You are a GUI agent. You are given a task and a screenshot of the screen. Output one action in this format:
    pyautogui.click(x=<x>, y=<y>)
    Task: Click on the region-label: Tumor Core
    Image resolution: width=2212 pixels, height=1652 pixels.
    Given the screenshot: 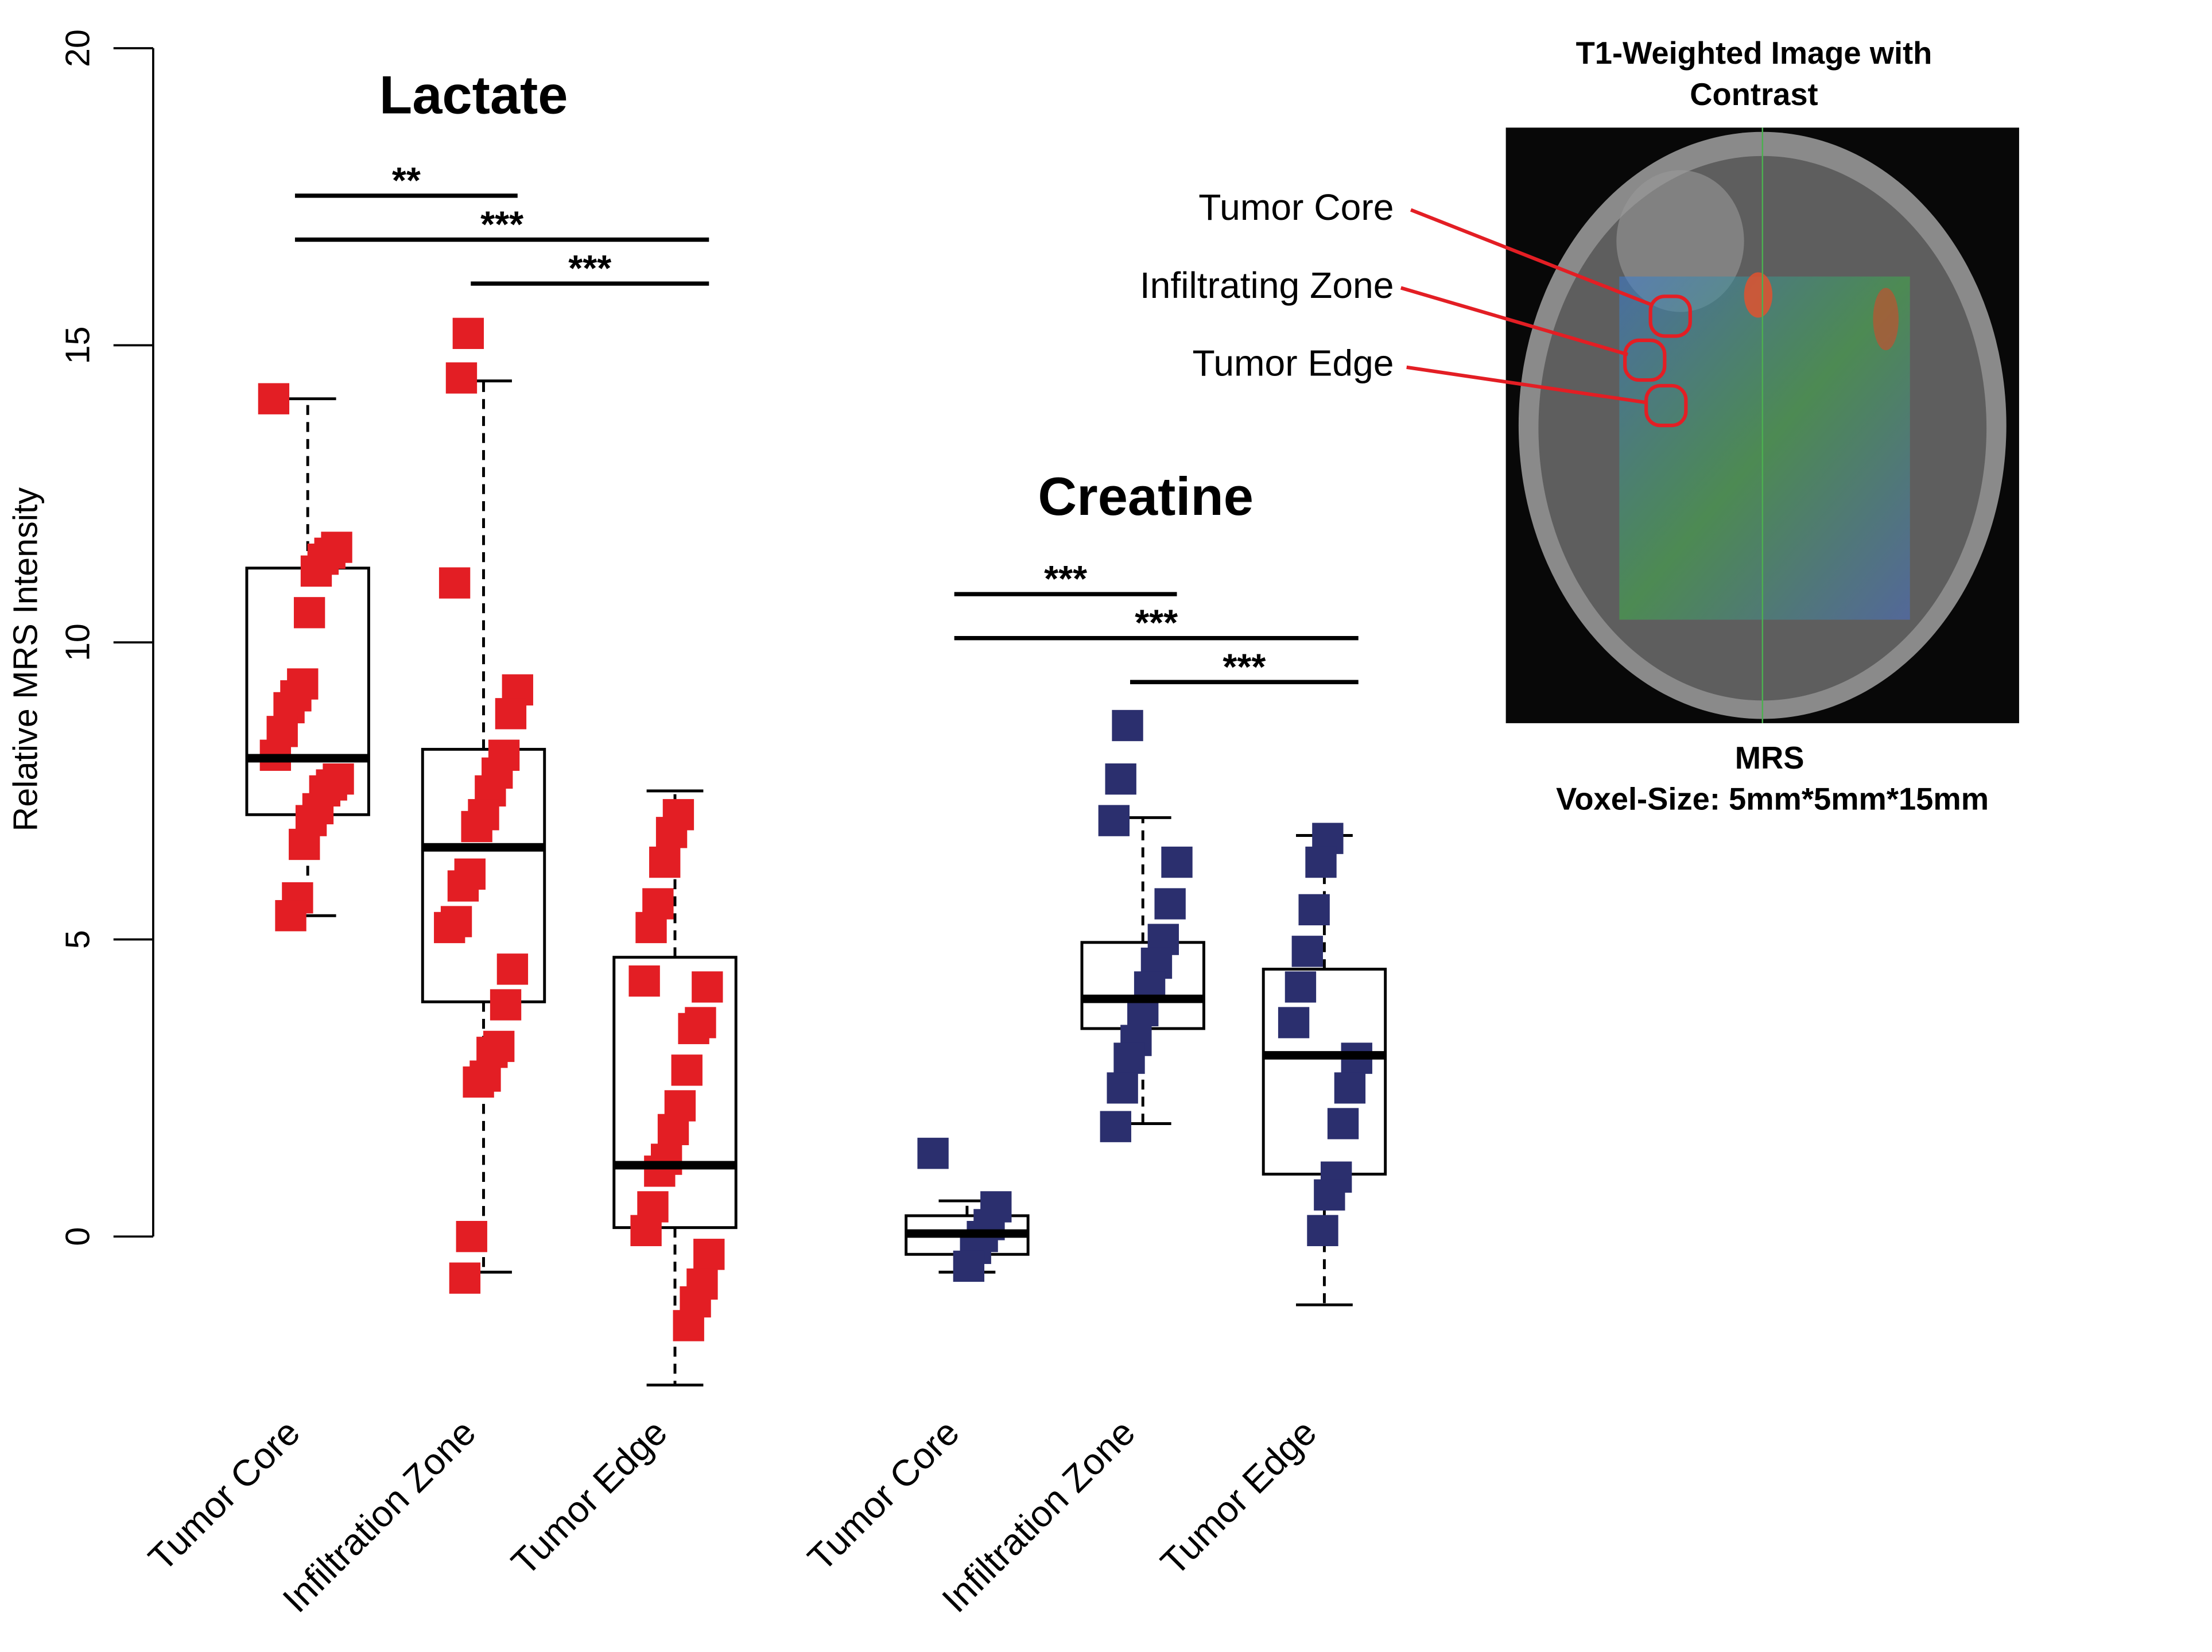 What is the action you would take?
    pyautogui.click(x=1296, y=207)
    